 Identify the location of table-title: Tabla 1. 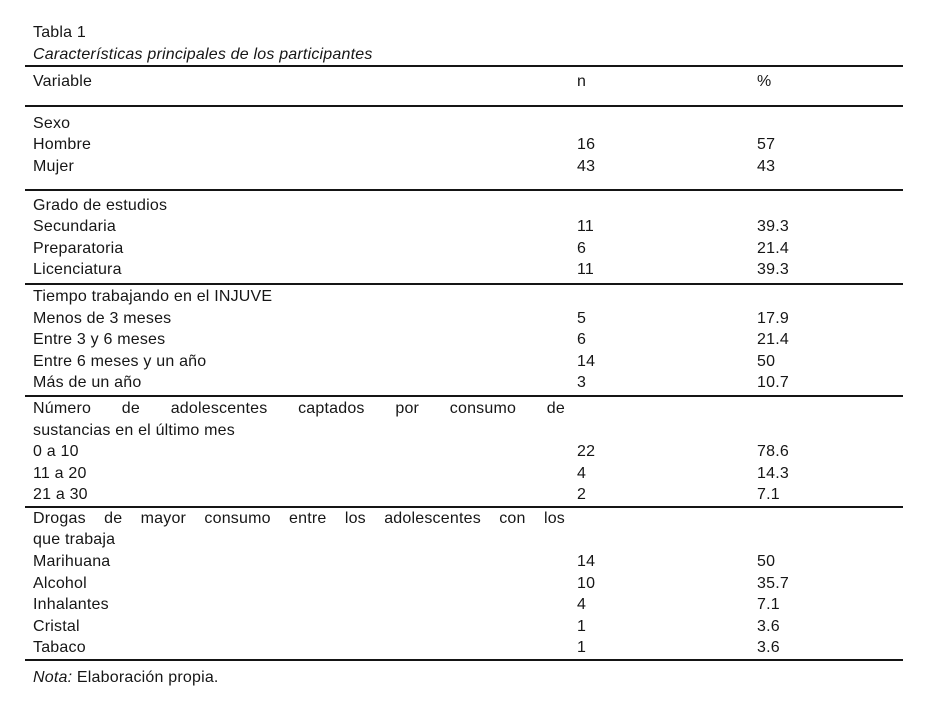
(59, 32).